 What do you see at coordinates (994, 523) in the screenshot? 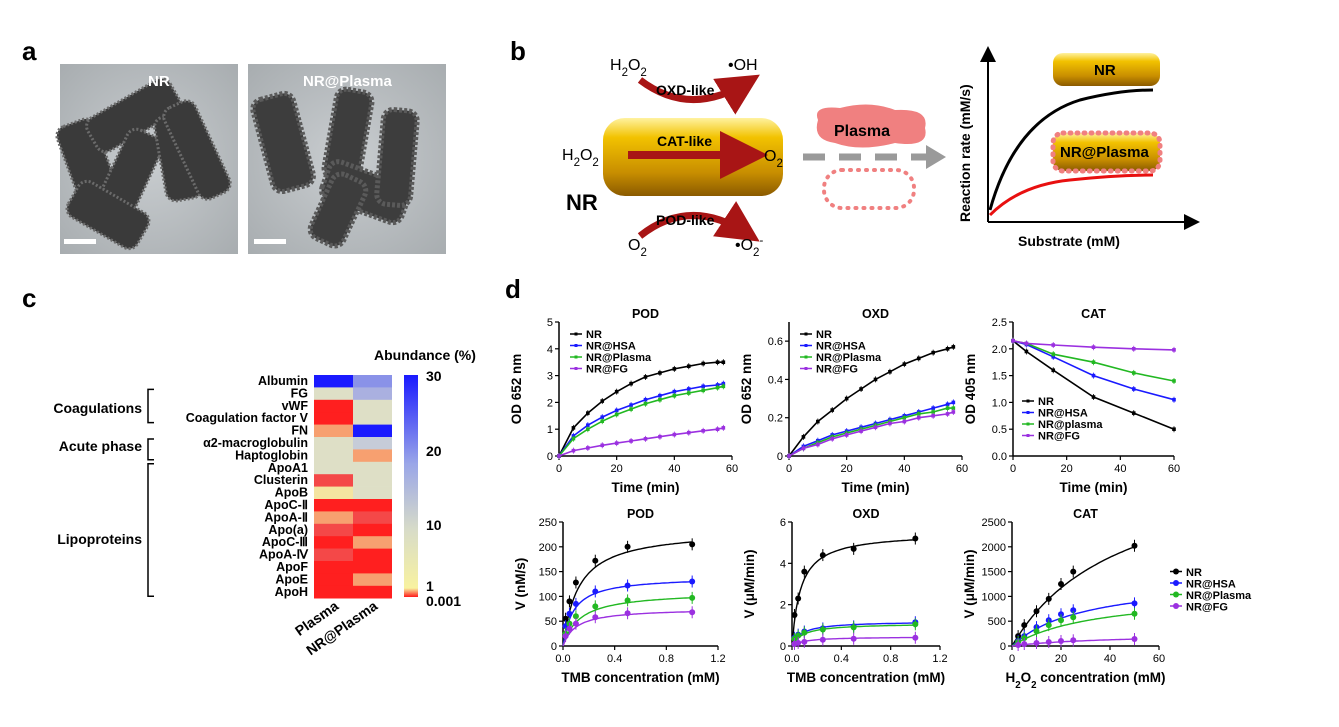
I see `y-tick-label: 2500` at bounding box center [994, 523].